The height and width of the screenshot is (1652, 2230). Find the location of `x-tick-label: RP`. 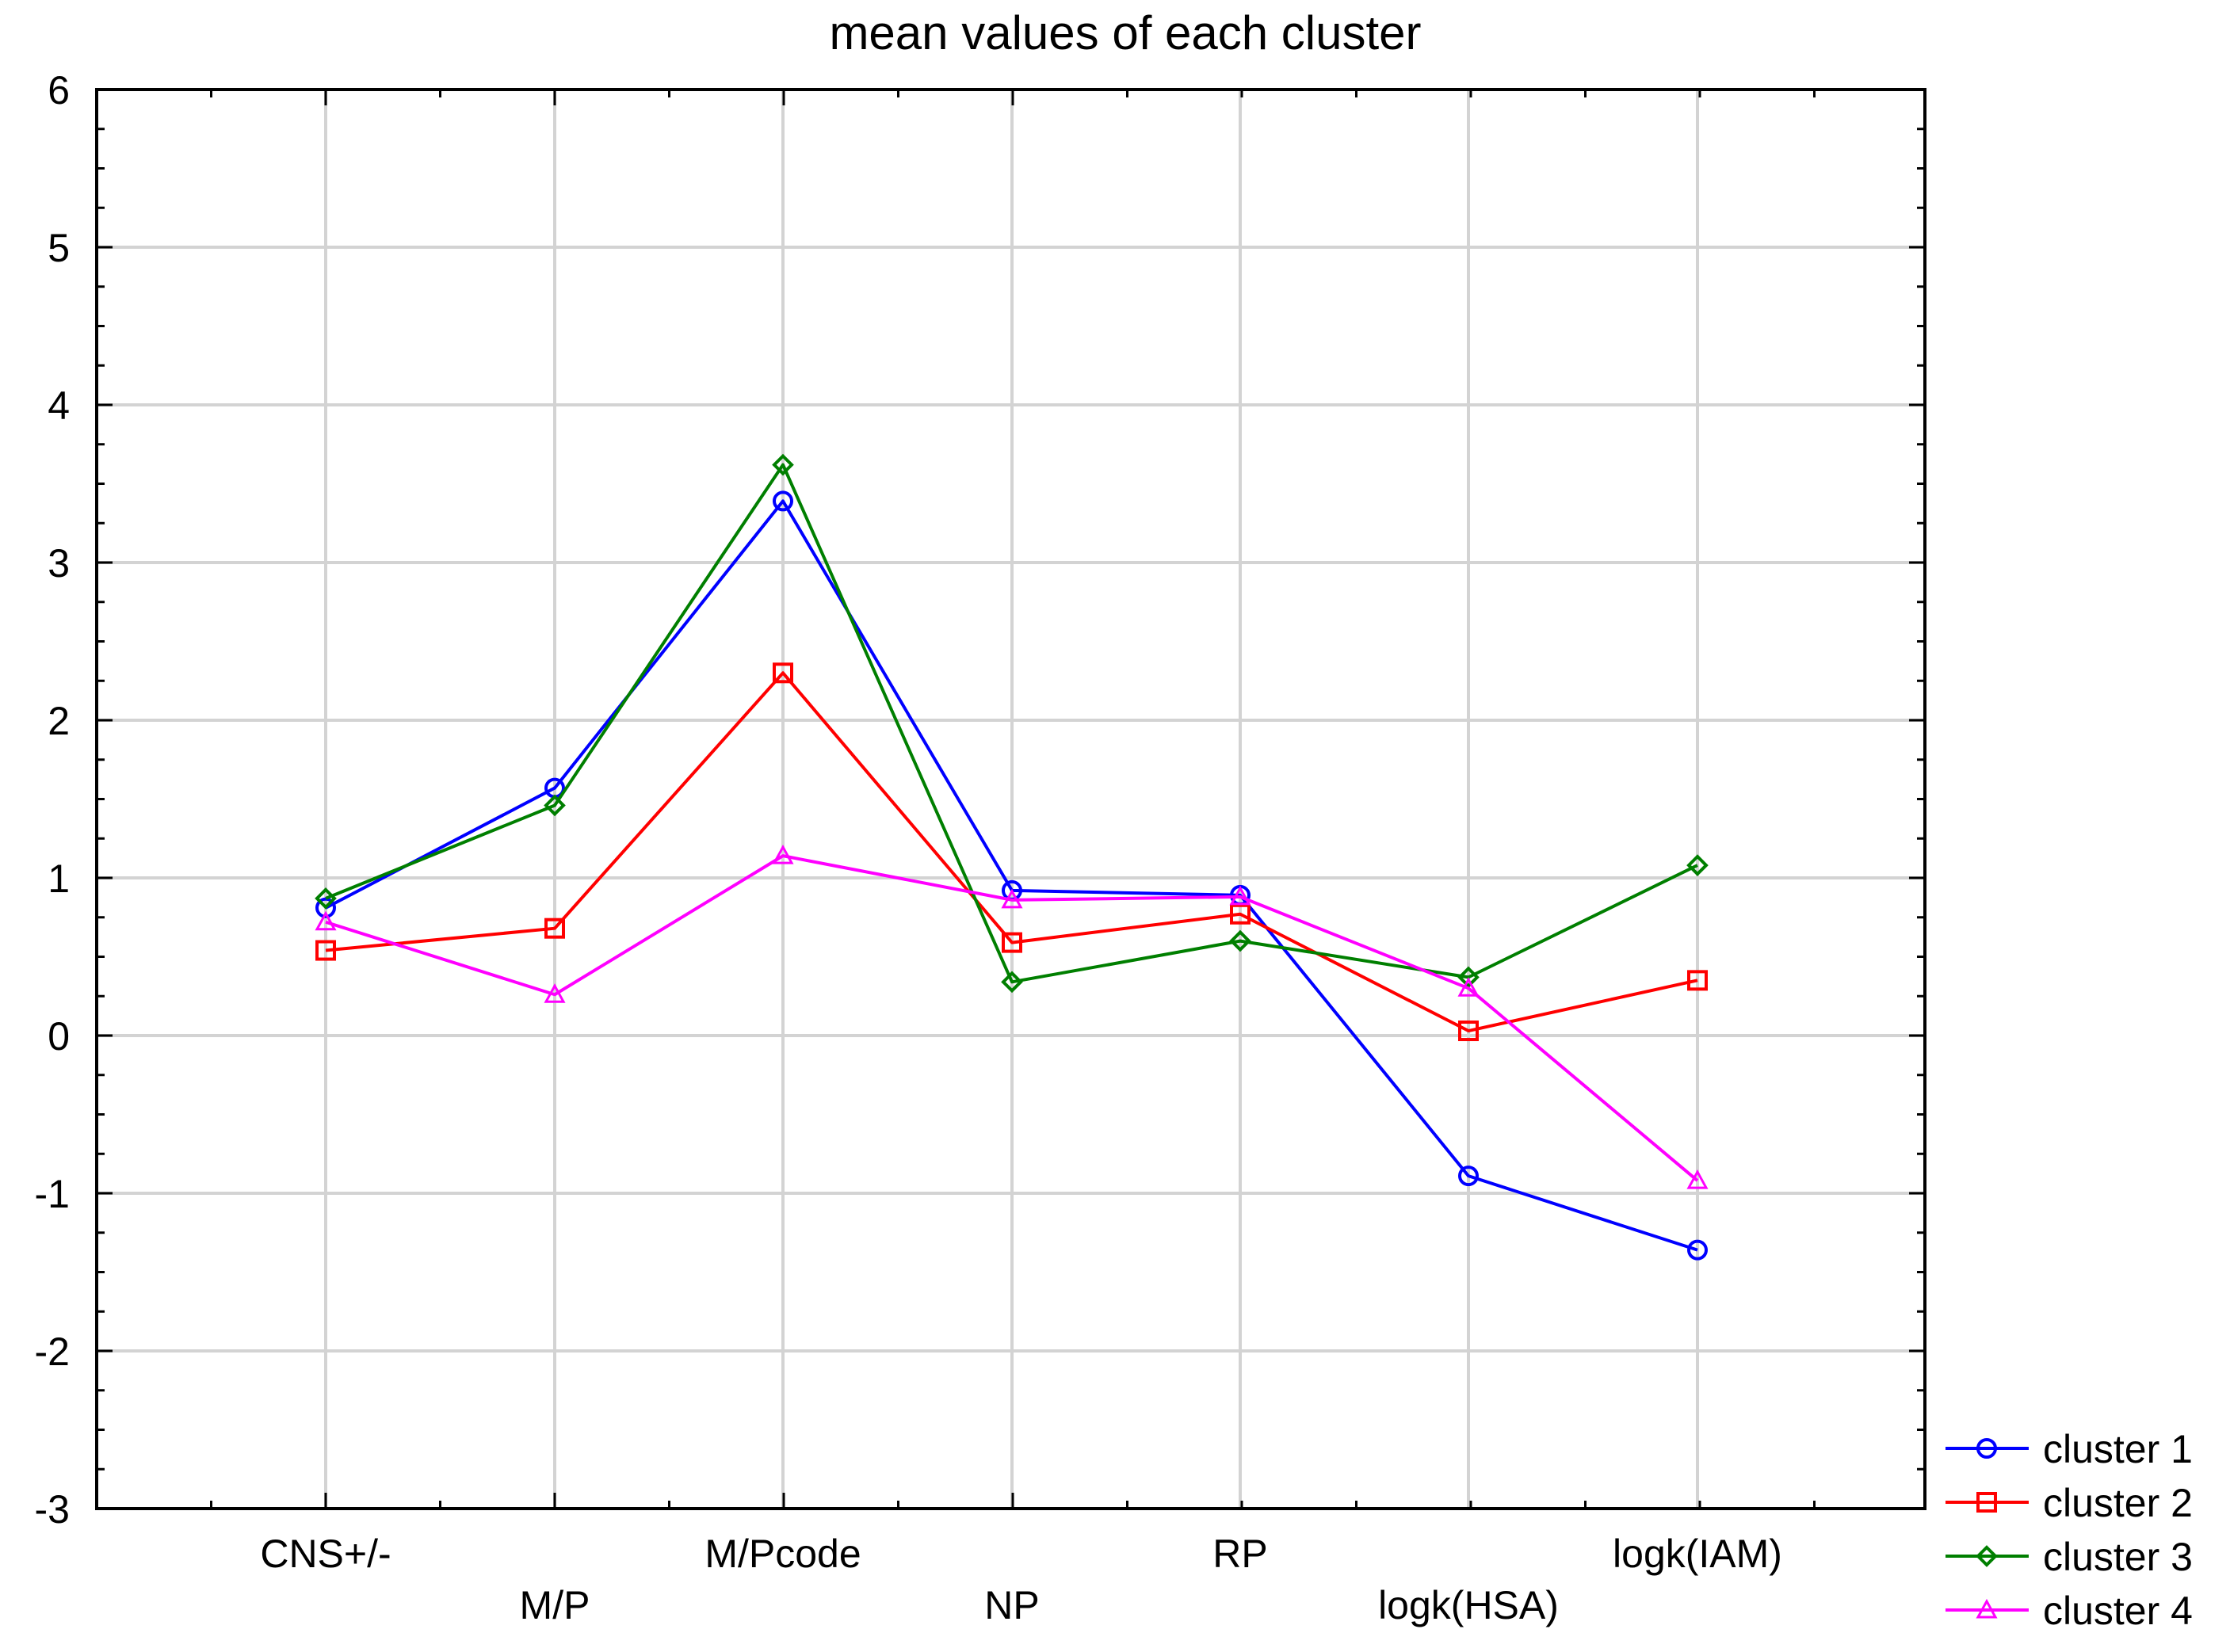

x-tick-label: RP is located at coordinates (1240, 1554).